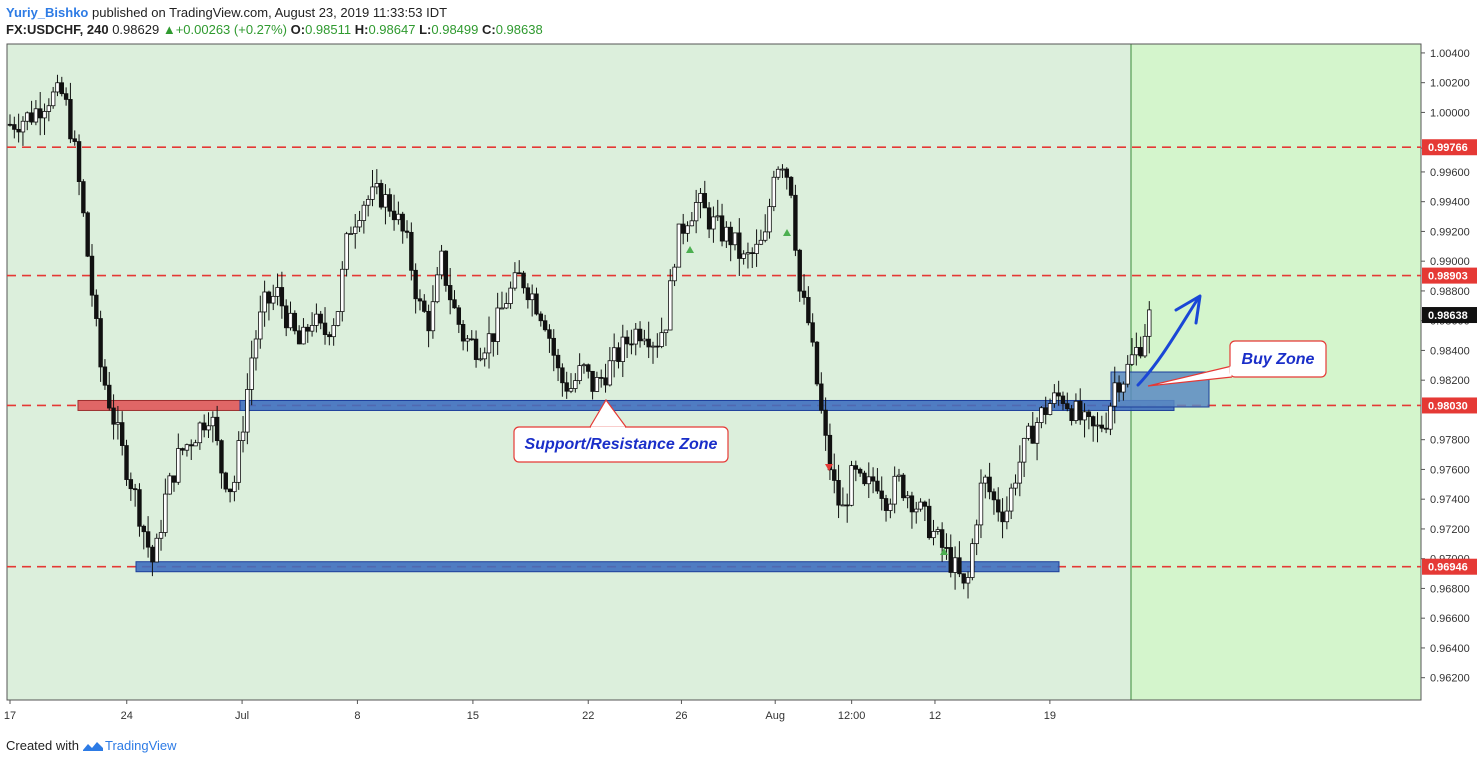  I want to click on tradingview-logo-icon, so click(93, 747).